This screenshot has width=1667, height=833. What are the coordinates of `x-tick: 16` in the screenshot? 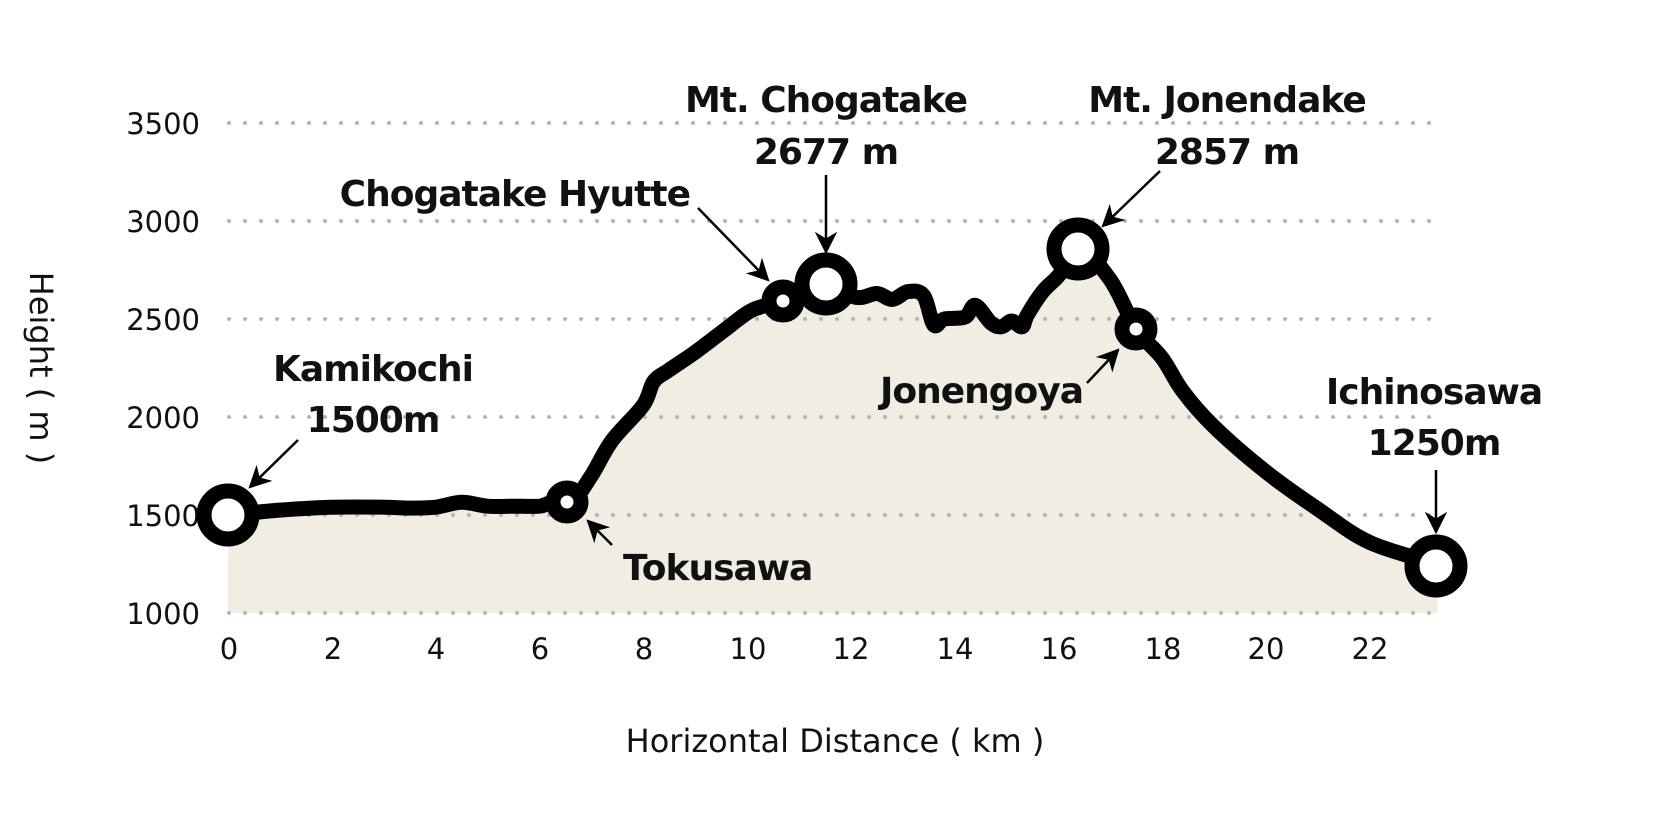 It's located at (1059, 649).